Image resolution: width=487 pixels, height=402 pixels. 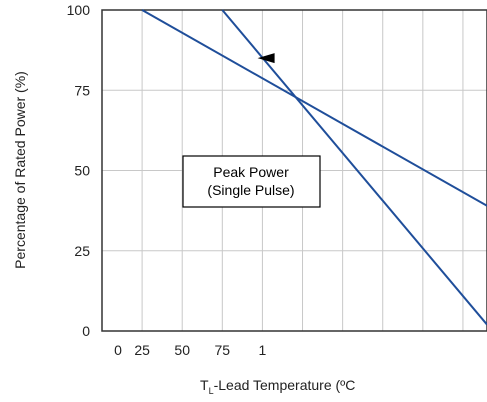 I want to click on x-tick-label: 0, so click(x=118, y=350).